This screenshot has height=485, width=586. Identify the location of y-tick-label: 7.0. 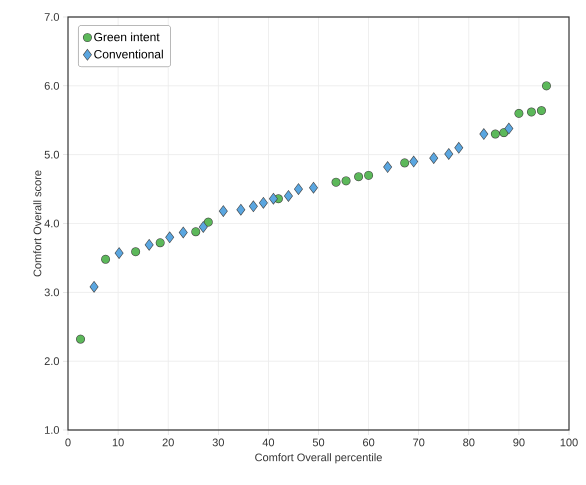
(52, 17).